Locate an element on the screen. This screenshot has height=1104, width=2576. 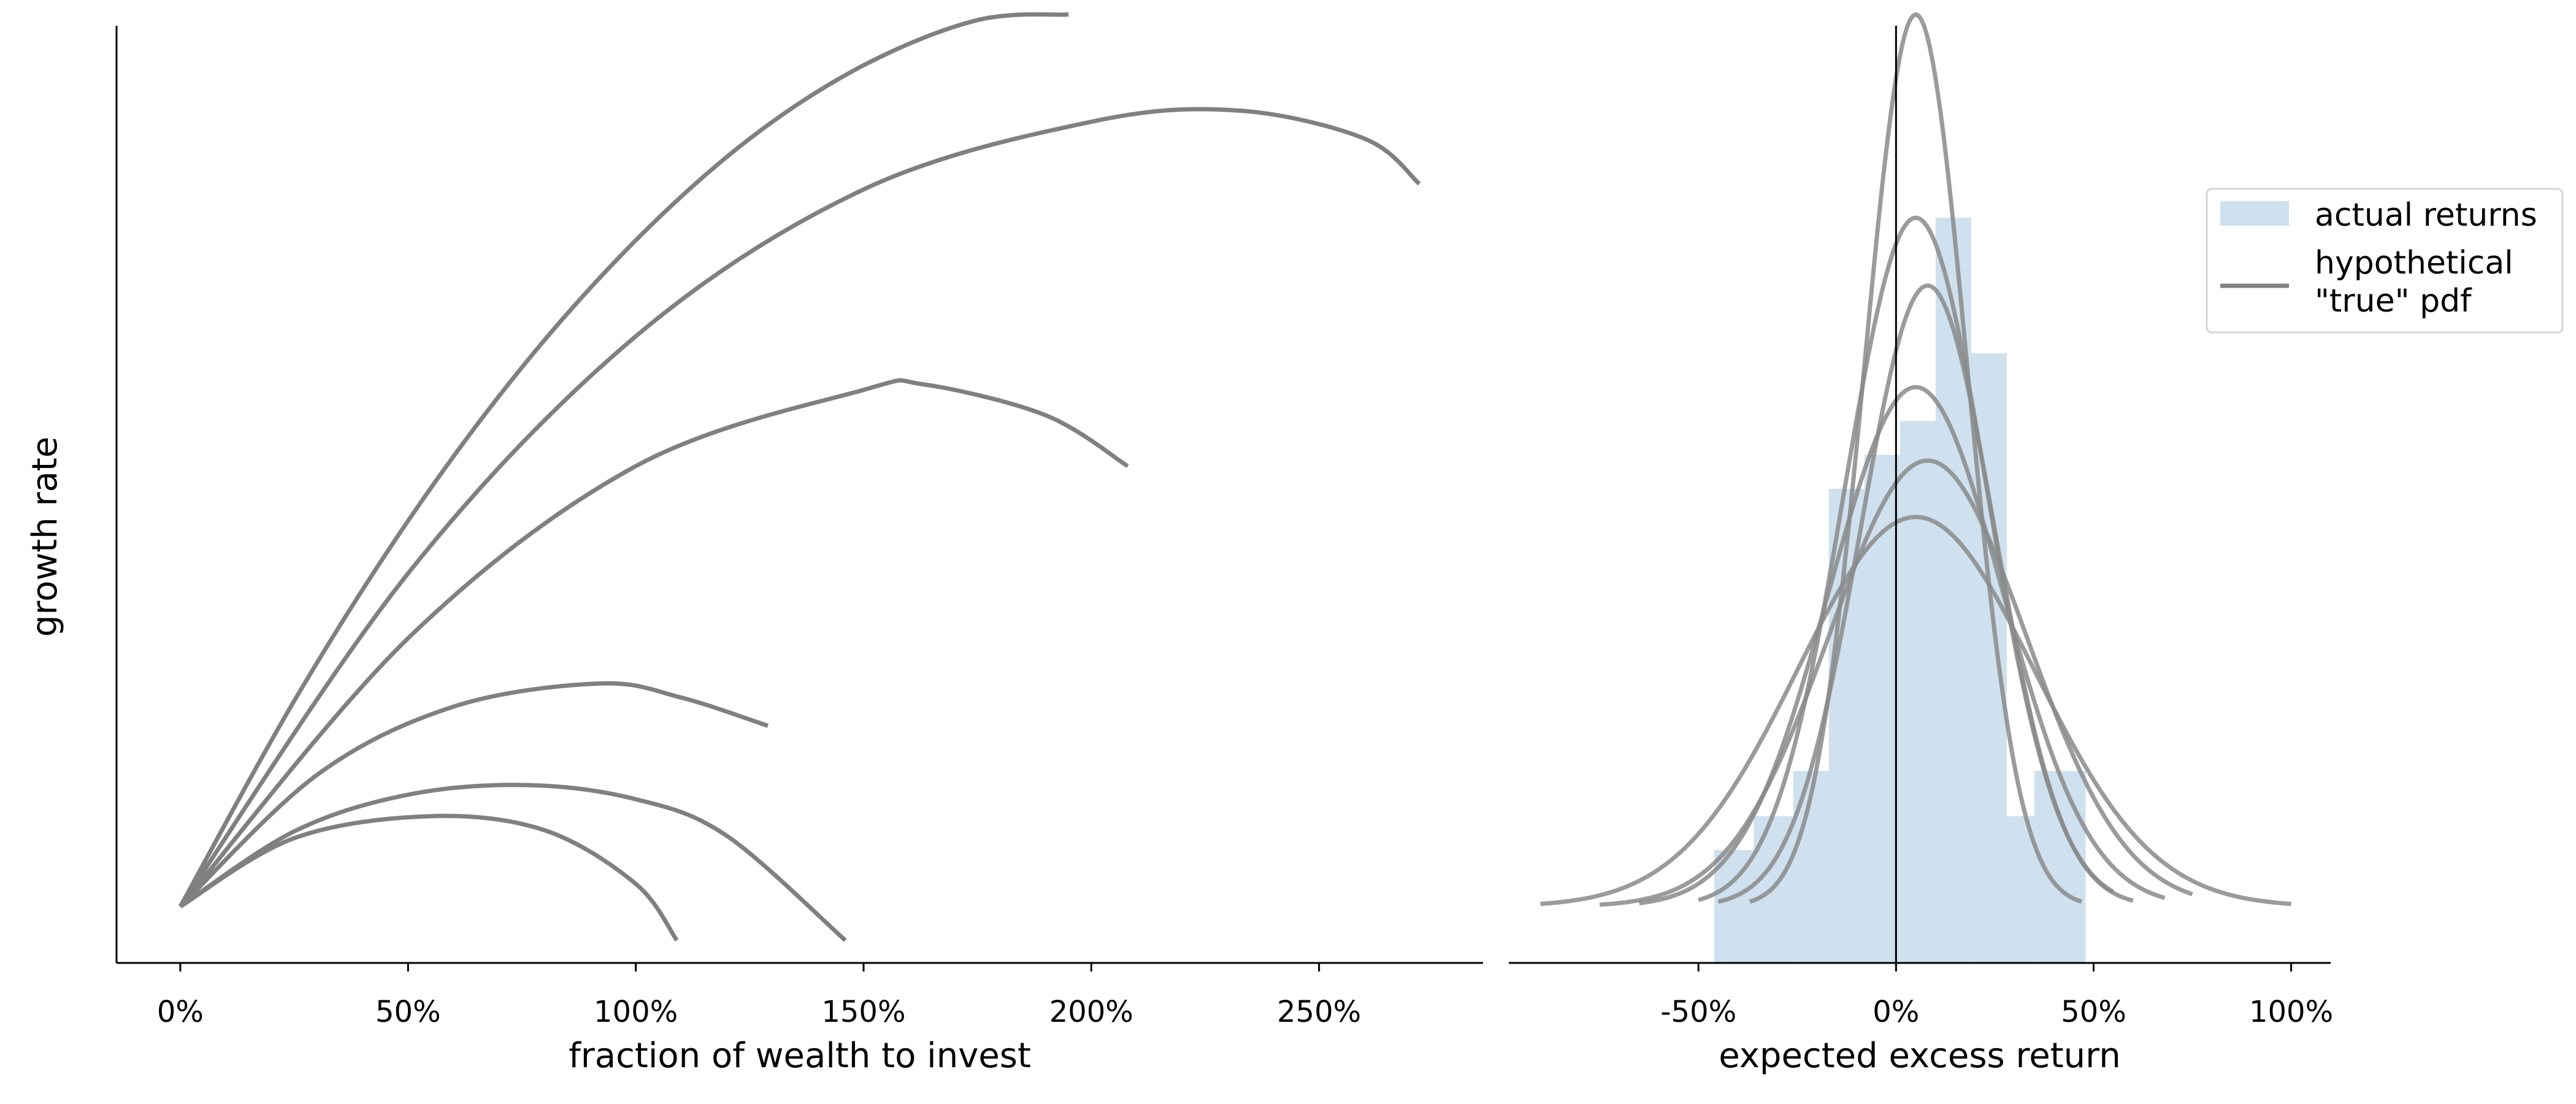
actual-returns-histogram is located at coordinates (1900, 590).